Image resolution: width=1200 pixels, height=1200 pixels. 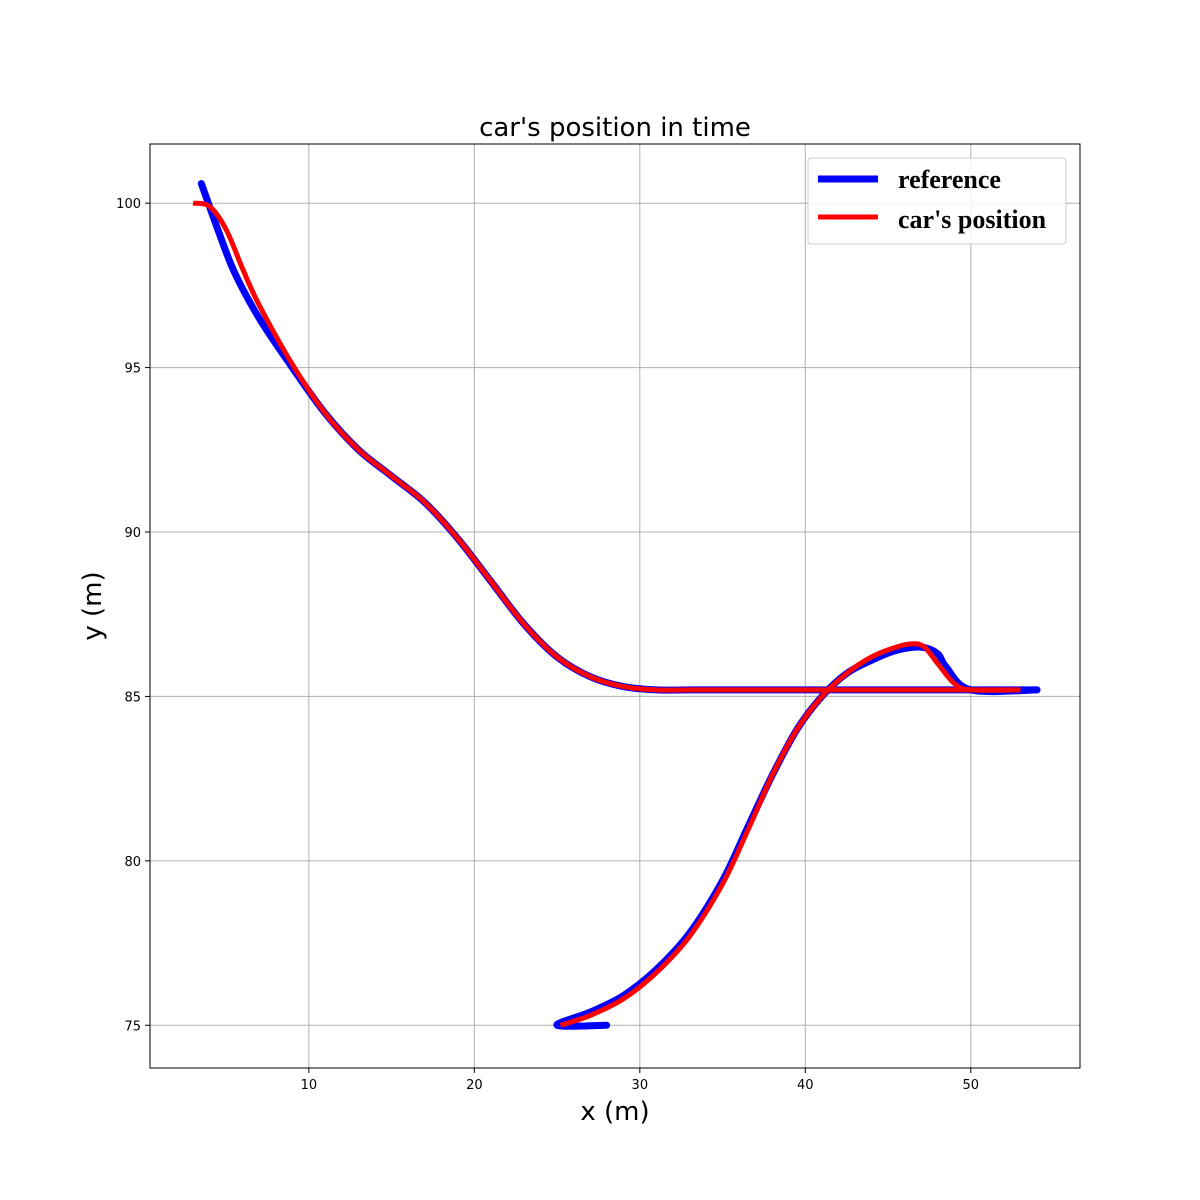 I want to click on x-axis-label: x (m), so click(x=614, y=1112).